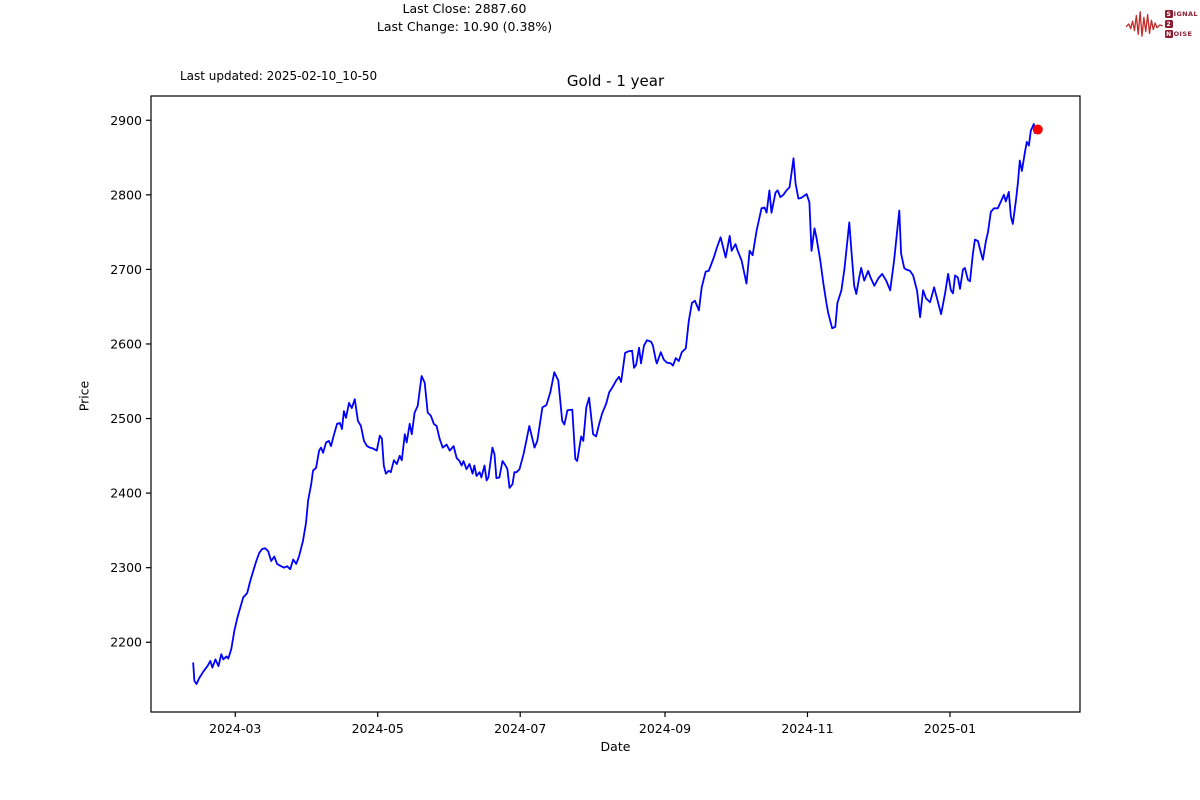 Image resolution: width=1200 pixels, height=800 pixels. Describe the element at coordinates (1168, 34) in the screenshot. I see `logo-letter-n: N` at that location.